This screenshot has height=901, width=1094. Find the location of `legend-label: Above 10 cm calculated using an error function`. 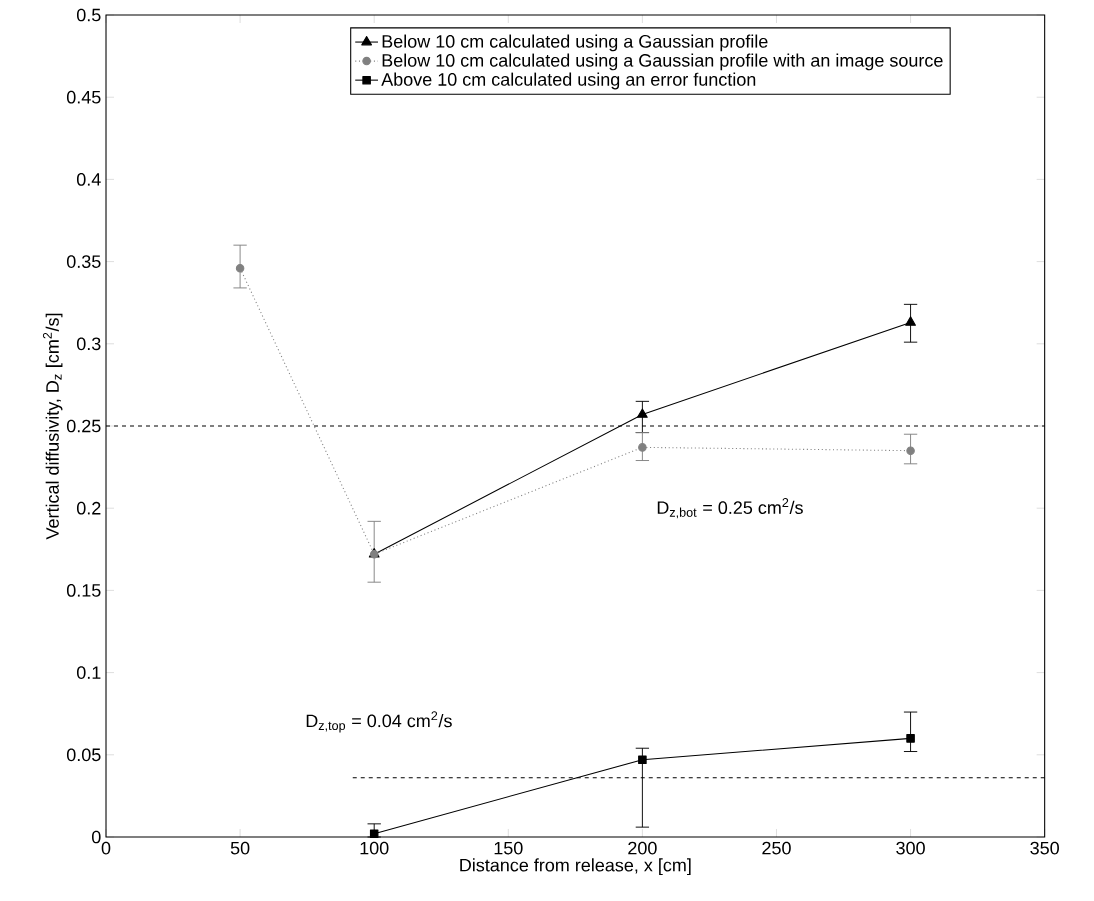

legend-label: Above 10 cm calculated using an error function is located at coordinates (568, 81).